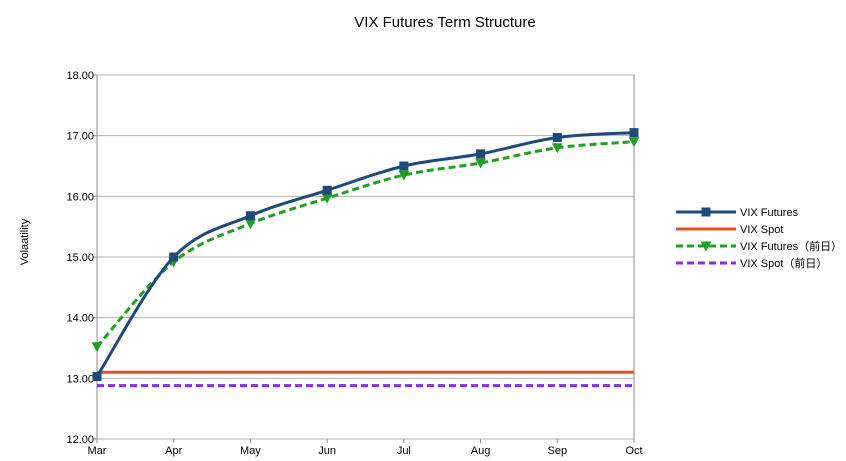 This screenshot has height=461, width=846. I want to click on x-tick-label: Oct, so click(633, 451).